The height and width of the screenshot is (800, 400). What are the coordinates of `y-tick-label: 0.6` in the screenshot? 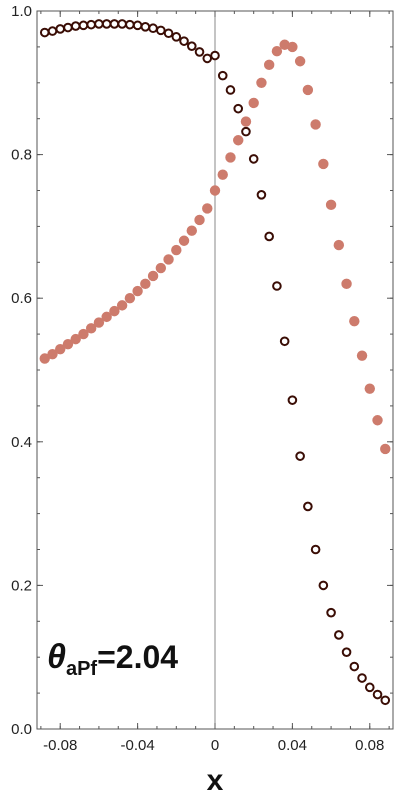 It's located at (21, 298).